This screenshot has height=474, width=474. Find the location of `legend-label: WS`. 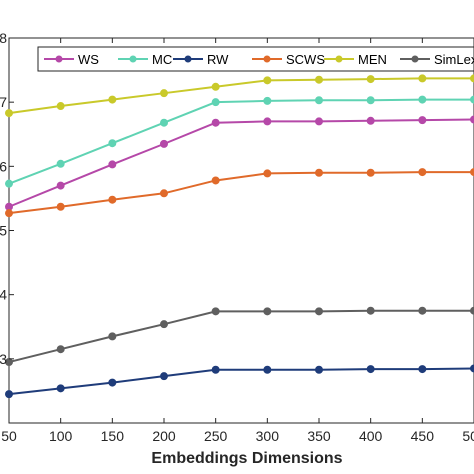

legend-label: WS is located at coordinates (88, 59).